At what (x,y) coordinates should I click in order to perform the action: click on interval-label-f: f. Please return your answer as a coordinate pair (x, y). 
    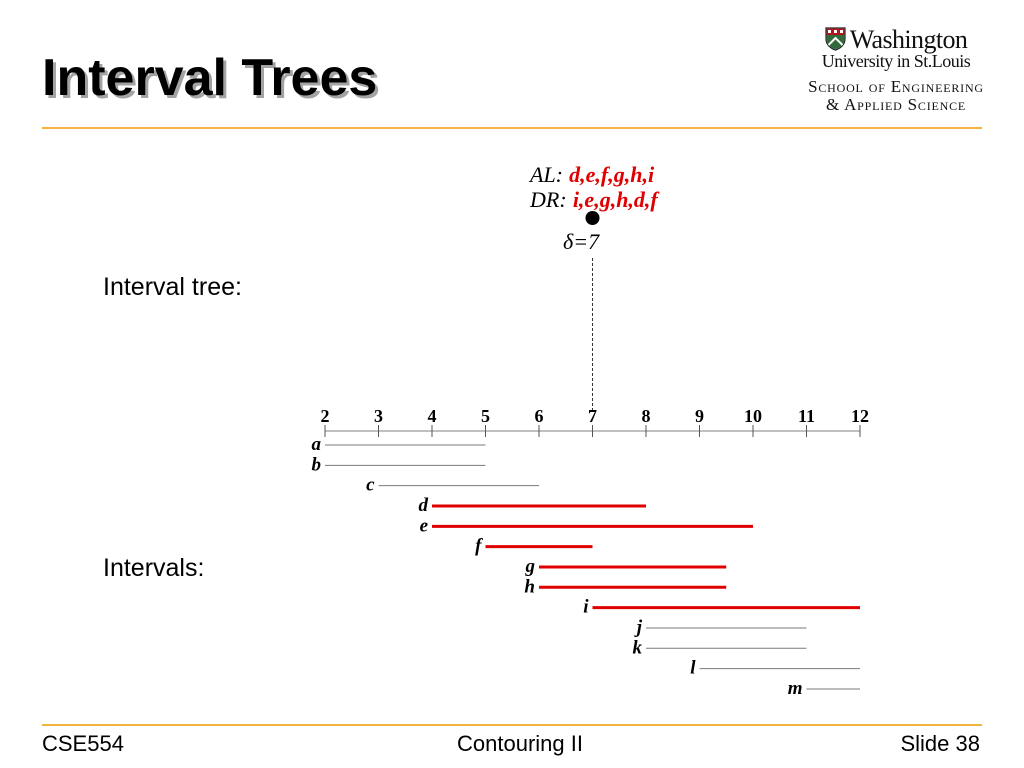
    Looking at the image, I should click on (479, 546).